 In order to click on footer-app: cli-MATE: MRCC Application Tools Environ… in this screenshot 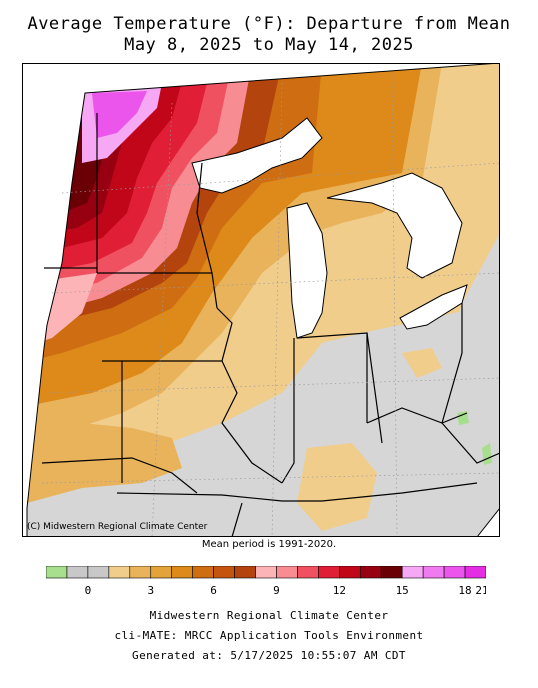, I will do `click(269, 635)`.